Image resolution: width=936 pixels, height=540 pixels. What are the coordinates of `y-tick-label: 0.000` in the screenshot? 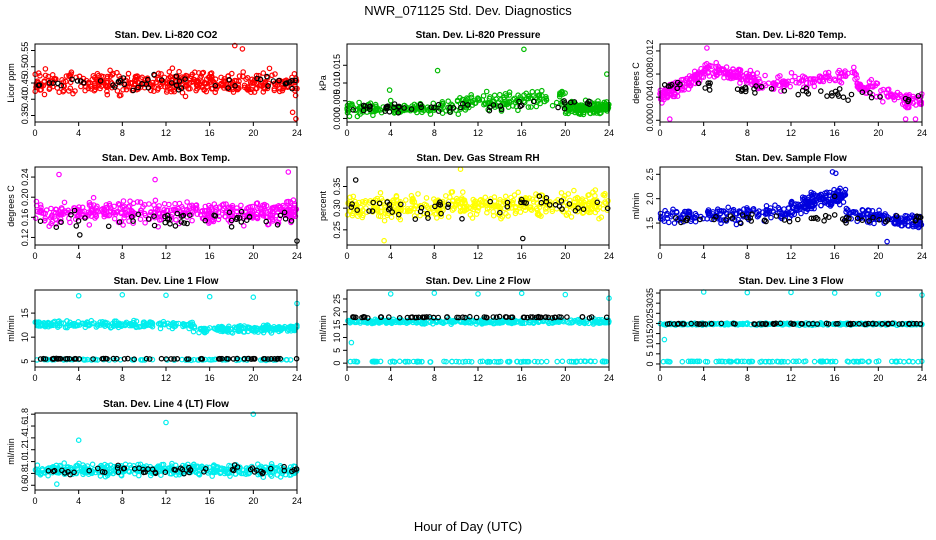 It's located at (650, 120).